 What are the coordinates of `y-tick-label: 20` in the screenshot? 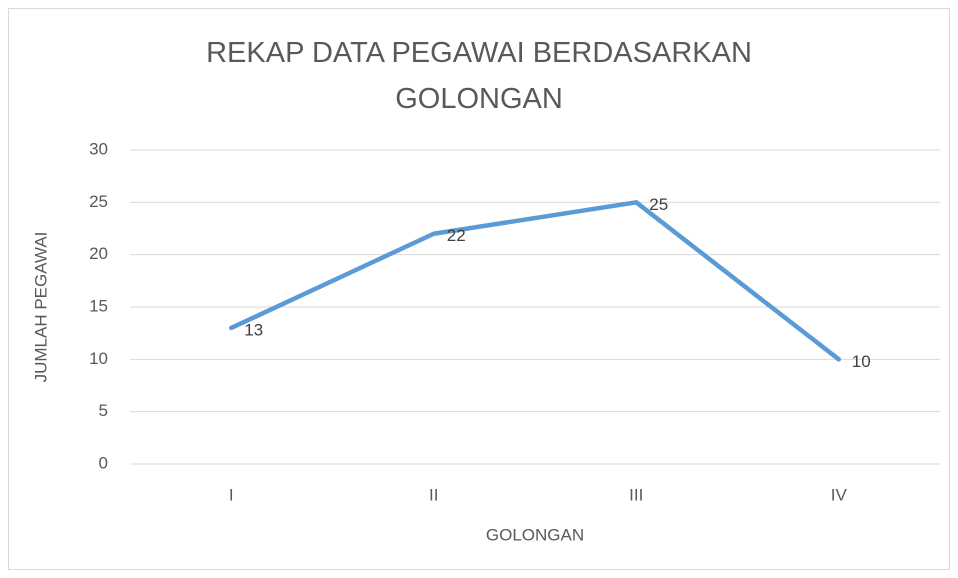 It's located at (98, 253).